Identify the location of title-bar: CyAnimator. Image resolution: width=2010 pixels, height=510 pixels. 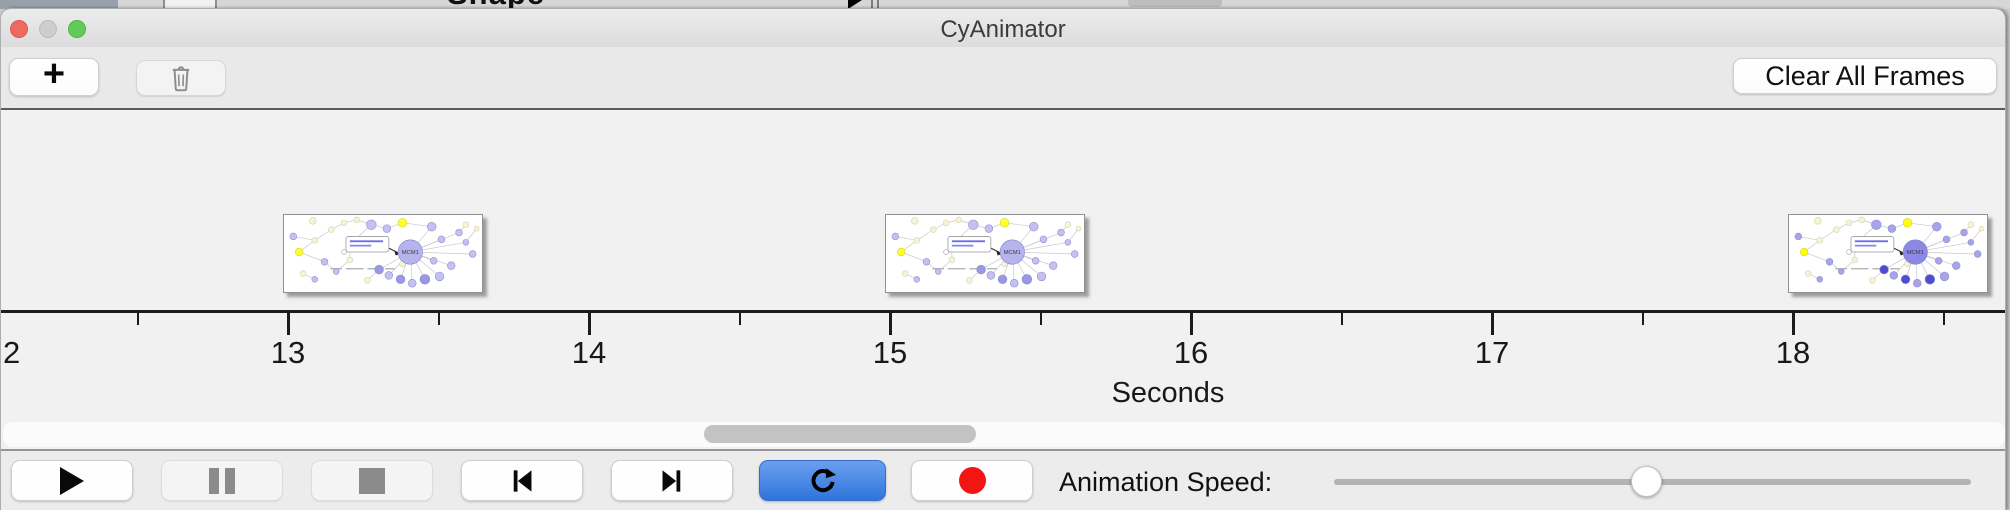
(1003, 28).